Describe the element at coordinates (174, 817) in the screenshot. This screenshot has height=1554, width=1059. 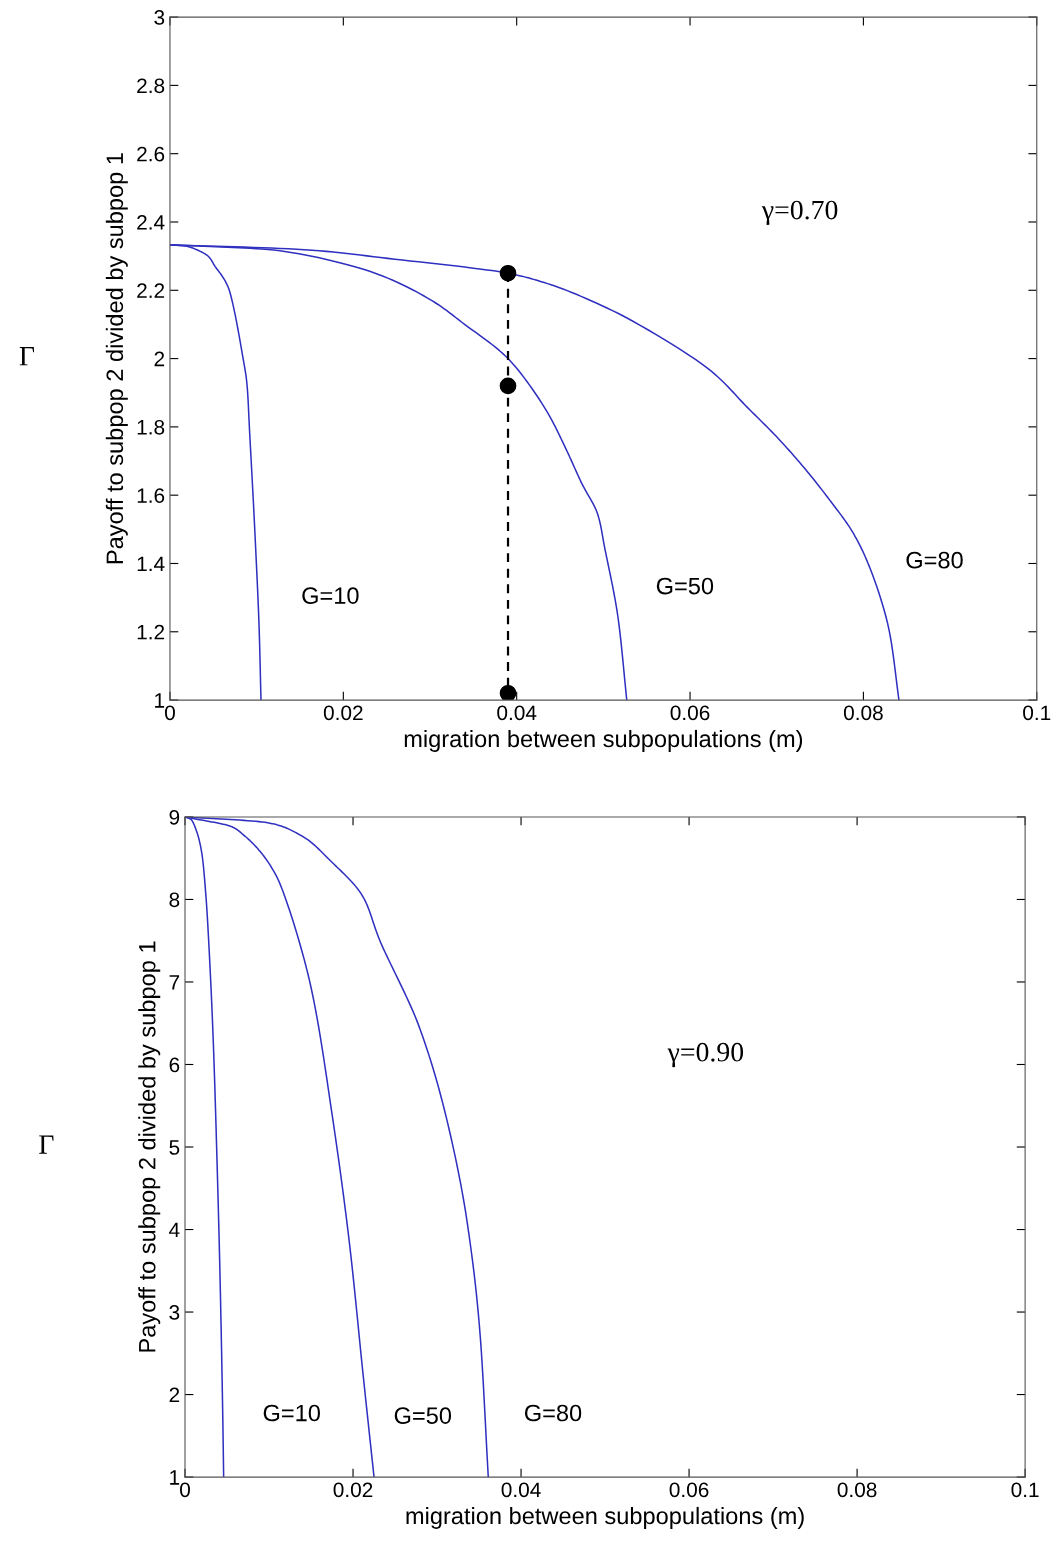
I see `y-tick-label: 9` at that location.